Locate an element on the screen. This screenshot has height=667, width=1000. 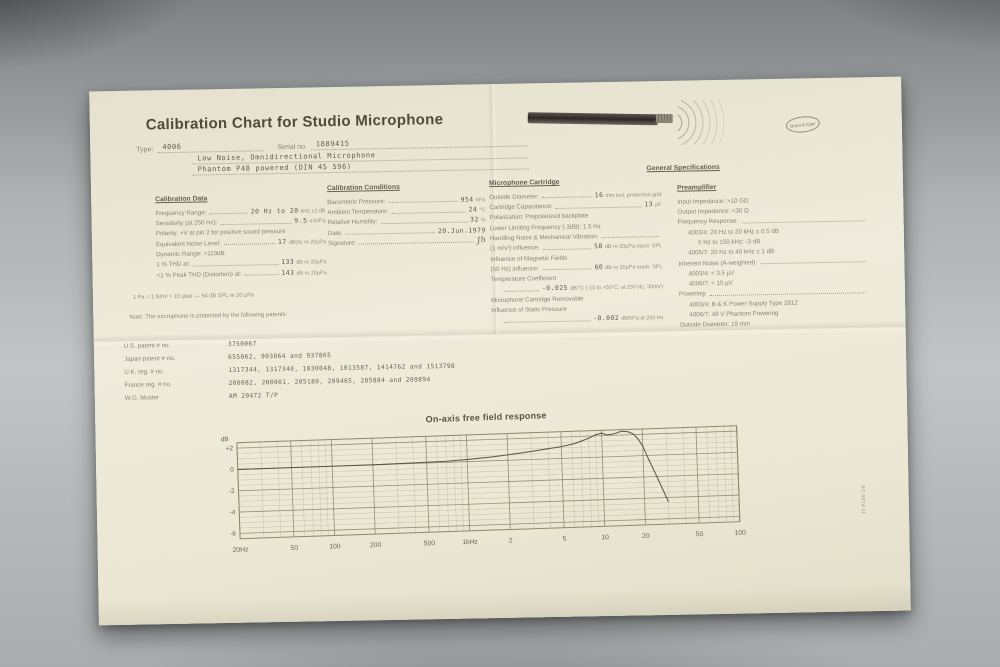
spec-unit: mm incl. protection grid is located at coordinates (633, 195).